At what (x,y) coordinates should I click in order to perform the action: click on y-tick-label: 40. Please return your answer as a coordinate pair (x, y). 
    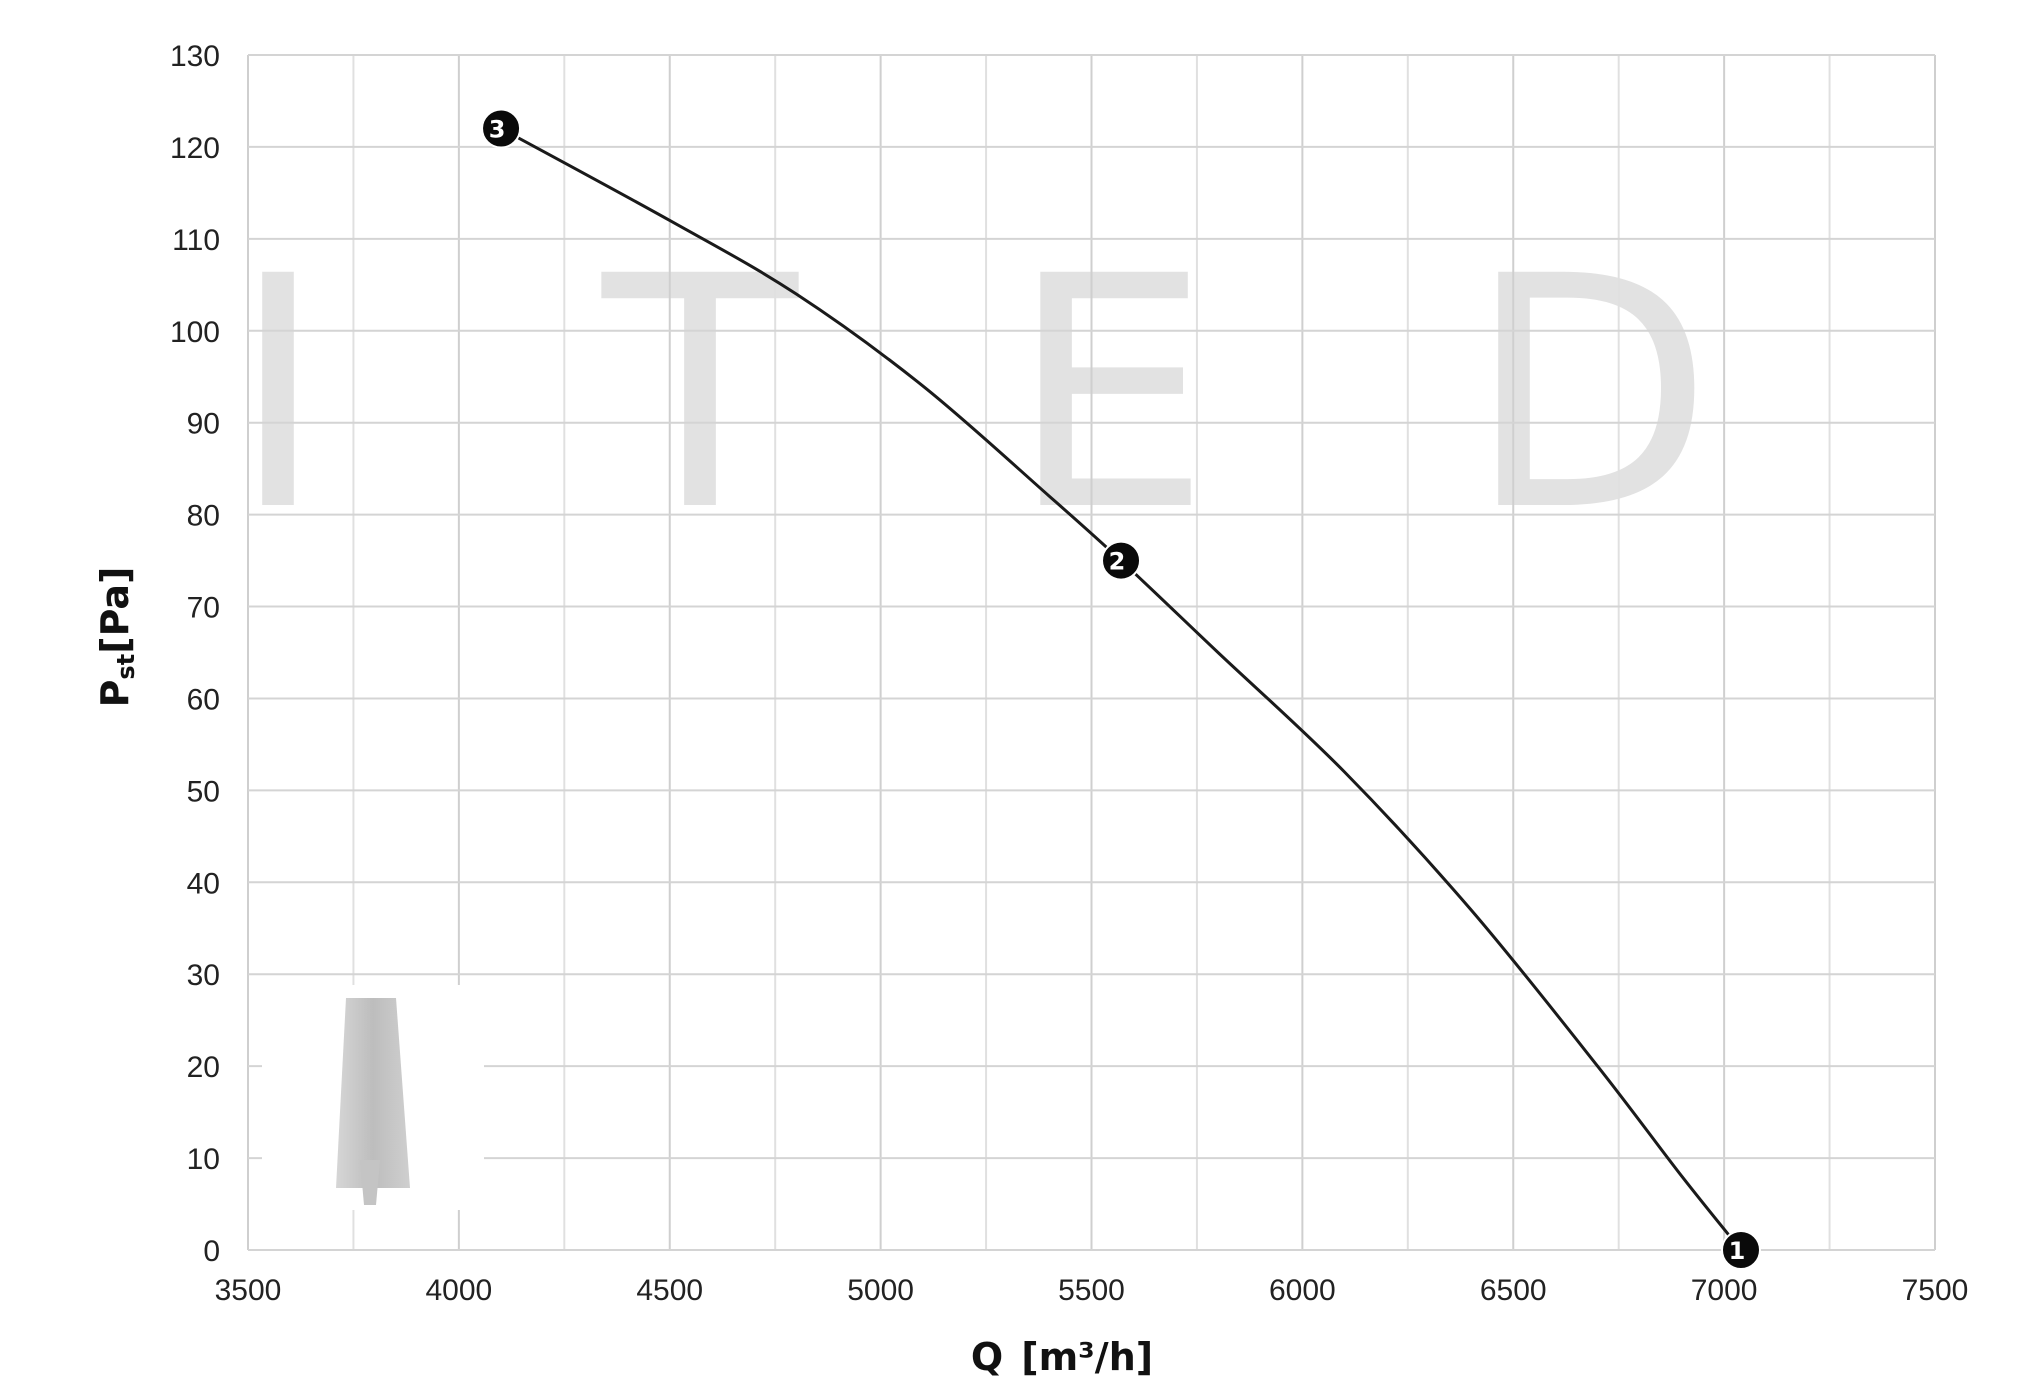
    Looking at the image, I should click on (203, 883).